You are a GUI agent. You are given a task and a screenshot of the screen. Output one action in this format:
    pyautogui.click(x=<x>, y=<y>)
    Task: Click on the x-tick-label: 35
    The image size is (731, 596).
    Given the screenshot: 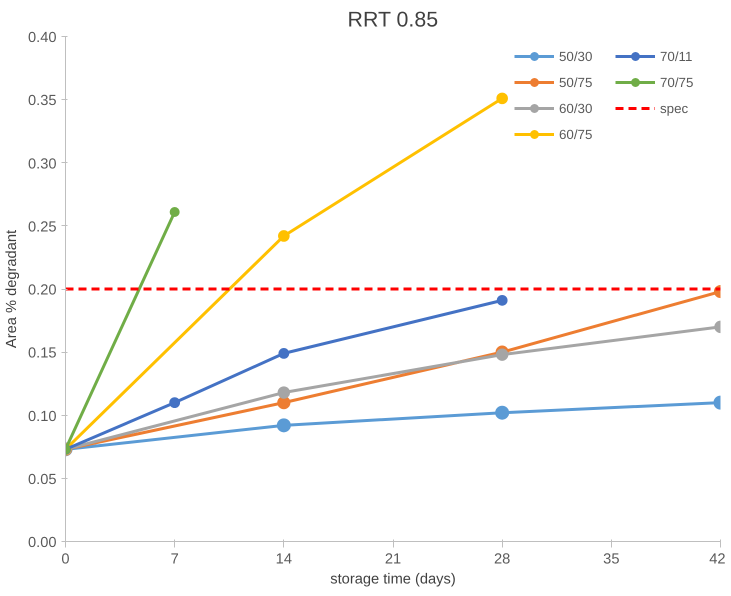 What is the action you would take?
    pyautogui.click(x=611, y=560)
    